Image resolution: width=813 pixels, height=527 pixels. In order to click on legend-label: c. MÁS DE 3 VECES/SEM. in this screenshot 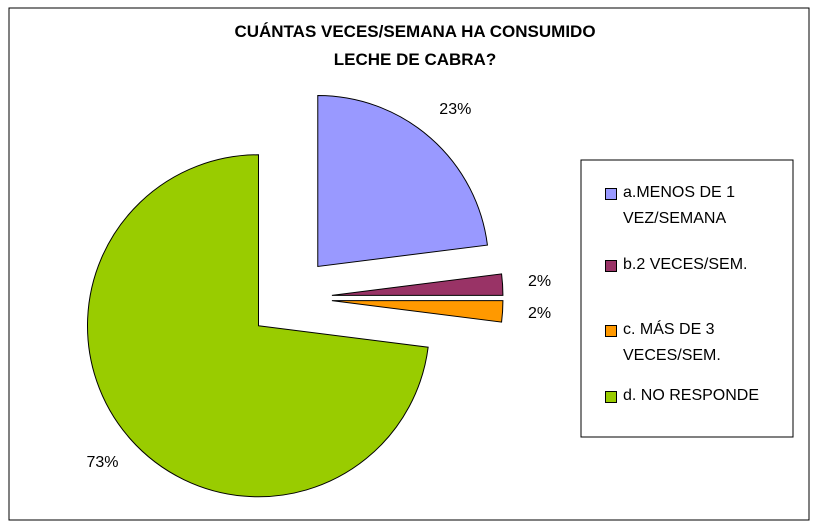, I will do `click(672, 342)`.